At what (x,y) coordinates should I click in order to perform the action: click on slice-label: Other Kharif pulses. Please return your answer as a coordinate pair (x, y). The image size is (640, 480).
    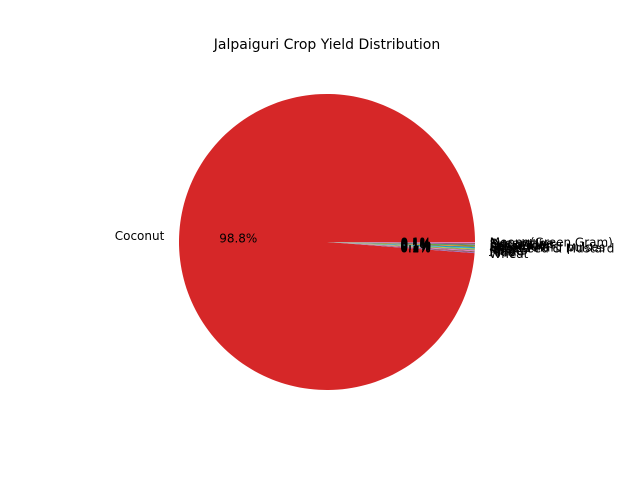
    Looking at the image, I should click on (547, 248).